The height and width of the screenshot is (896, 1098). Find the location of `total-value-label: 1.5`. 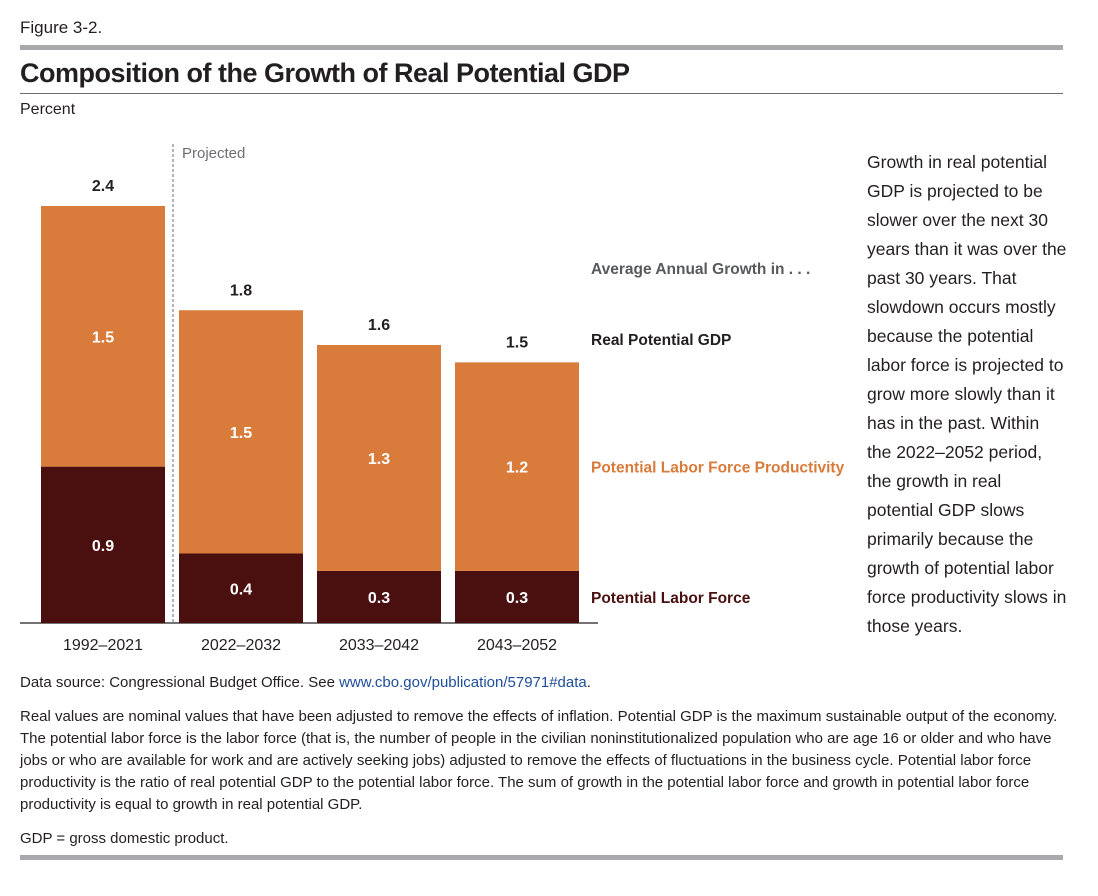

total-value-label: 1.5 is located at coordinates (517, 342).